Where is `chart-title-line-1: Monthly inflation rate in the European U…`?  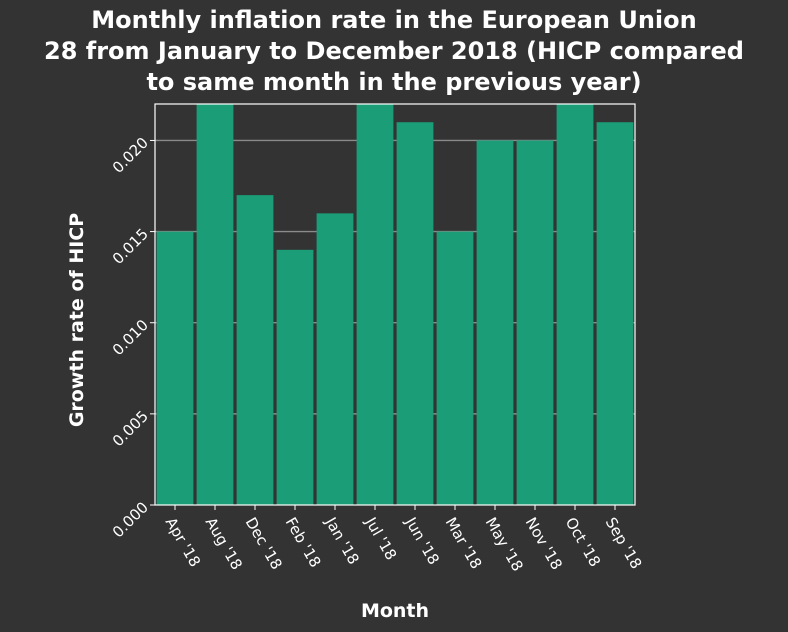
chart-title-line-1: Monthly inflation rate in the European U… is located at coordinates (393, 20).